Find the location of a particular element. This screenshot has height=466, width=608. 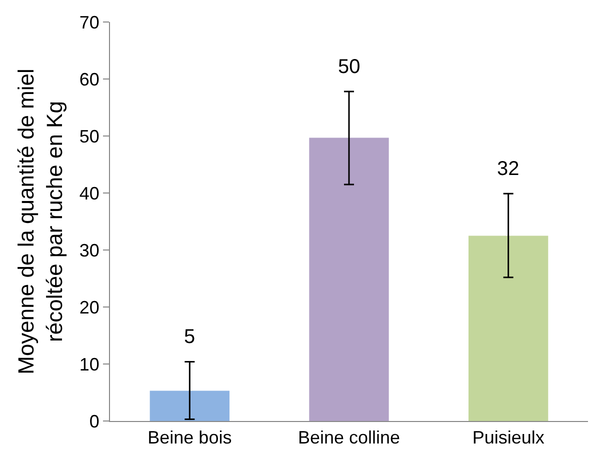

x-tick-label: Beine bois is located at coordinates (190, 438).